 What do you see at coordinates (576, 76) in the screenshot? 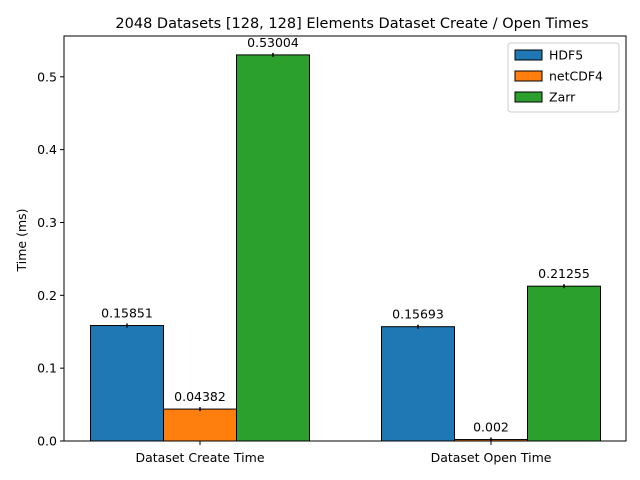
I see `legend-label-netcdf4: netCDF4` at bounding box center [576, 76].